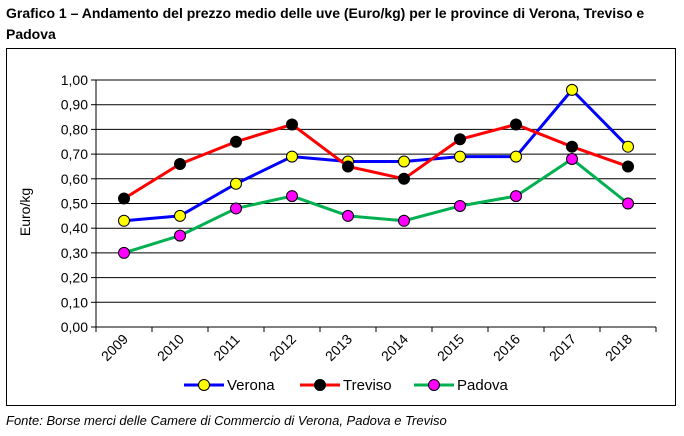 Image resolution: width=684 pixels, height=436 pixels. Describe the element at coordinates (74, 80) in the screenshot. I see `y-tick-label: 1,00` at that location.